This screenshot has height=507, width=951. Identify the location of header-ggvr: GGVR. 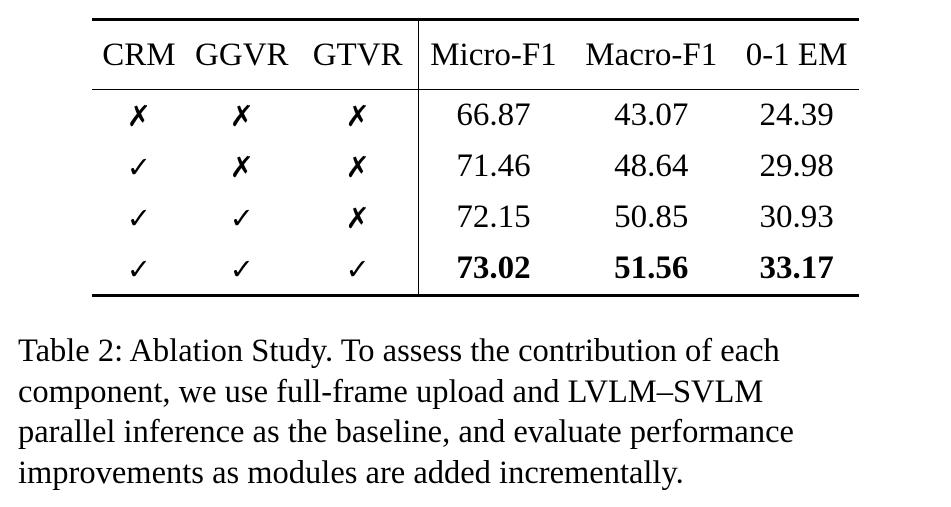
(242, 54).